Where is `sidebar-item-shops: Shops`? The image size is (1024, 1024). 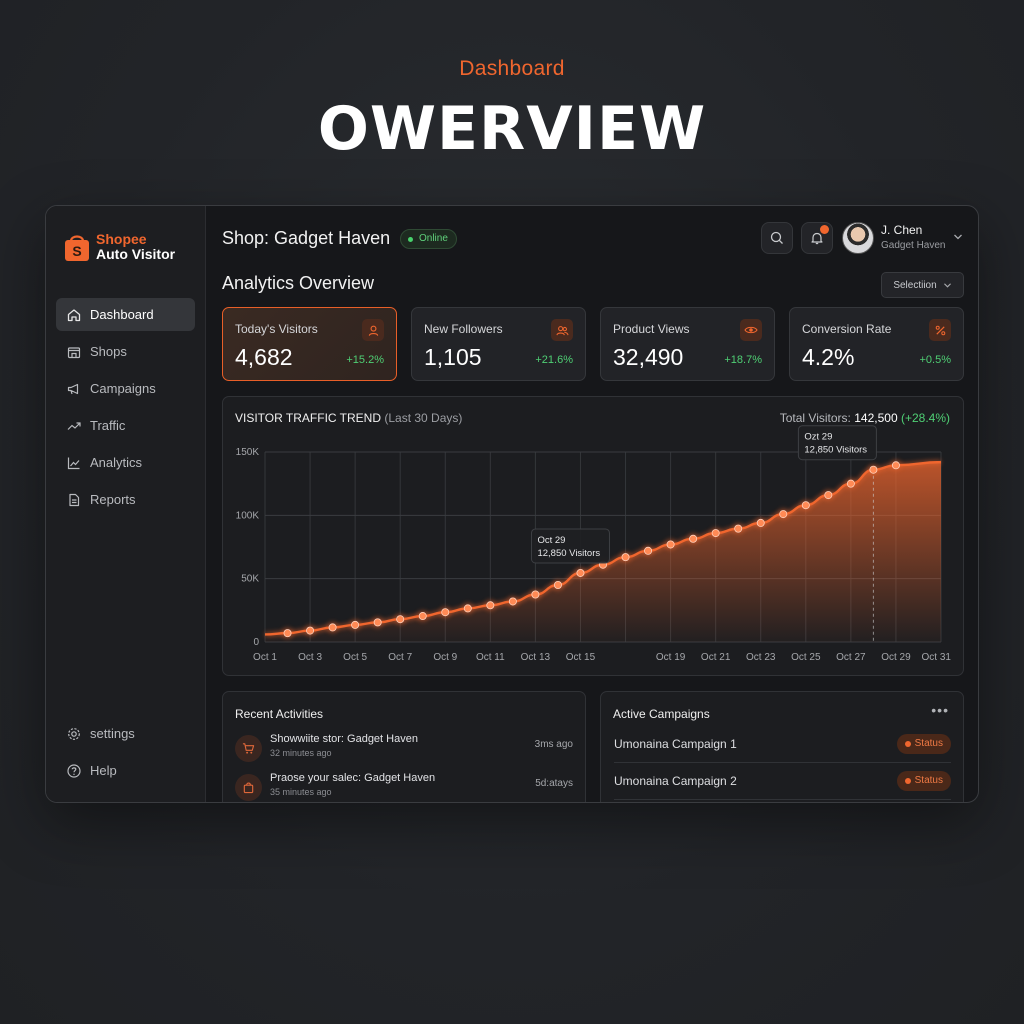 sidebar-item-shops: Shops is located at coordinates (125, 351).